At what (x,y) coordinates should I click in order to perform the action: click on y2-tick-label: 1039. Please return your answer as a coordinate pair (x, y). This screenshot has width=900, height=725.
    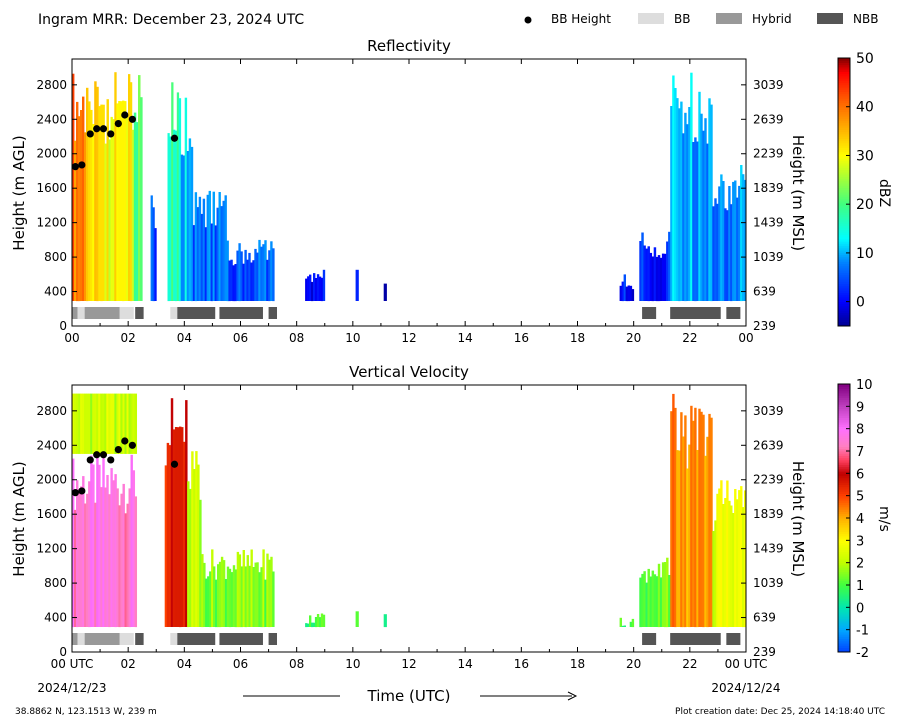
    Looking at the image, I should click on (768, 583).